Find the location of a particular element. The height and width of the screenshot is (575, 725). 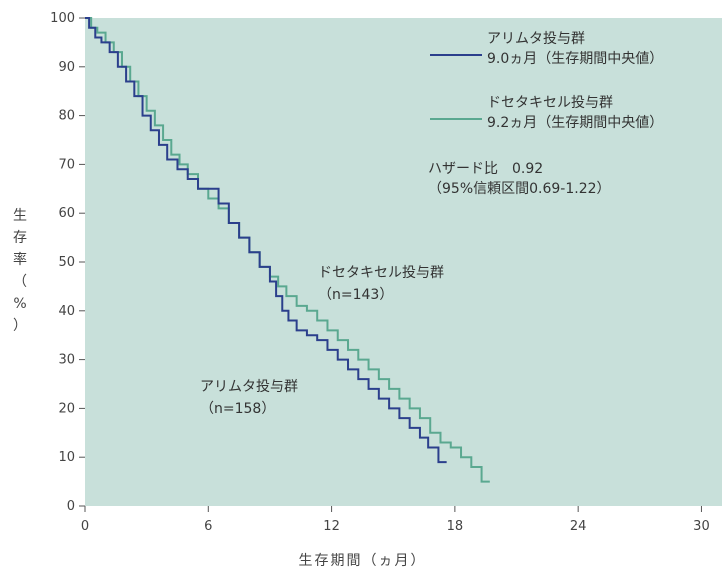

y-tick-label: 20 is located at coordinates (66, 408).